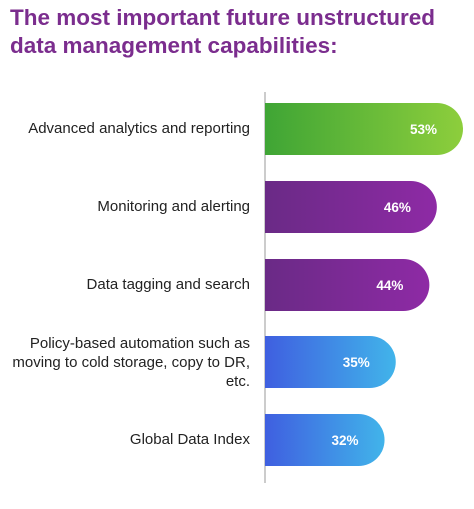 The height and width of the screenshot is (509, 474). I want to click on value-label-advanced-analytics: 53%, so click(423, 129).